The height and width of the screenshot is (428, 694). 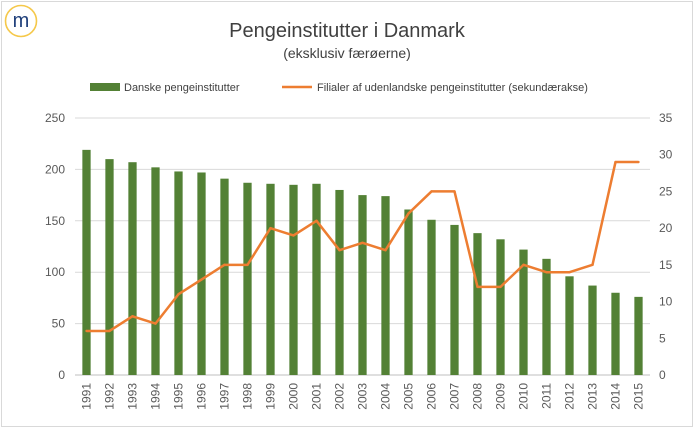 What do you see at coordinates (666, 155) in the screenshot?
I see `y-tick-label-secondary: 30` at bounding box center [666, 155].